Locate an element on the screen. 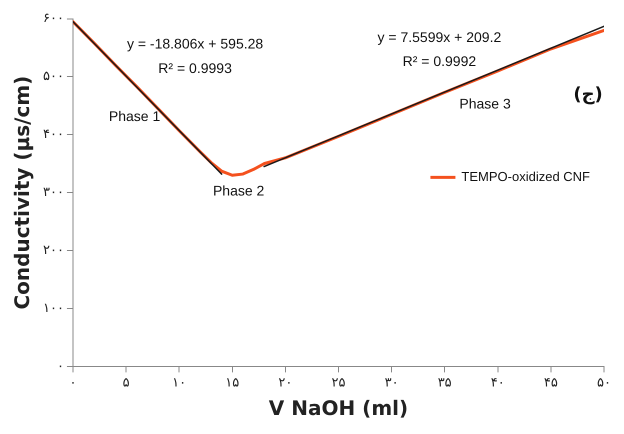 The height and width of the screenshot is (434, 624). x-tick-label: ۳۰ is located at coordinates (391, 383).